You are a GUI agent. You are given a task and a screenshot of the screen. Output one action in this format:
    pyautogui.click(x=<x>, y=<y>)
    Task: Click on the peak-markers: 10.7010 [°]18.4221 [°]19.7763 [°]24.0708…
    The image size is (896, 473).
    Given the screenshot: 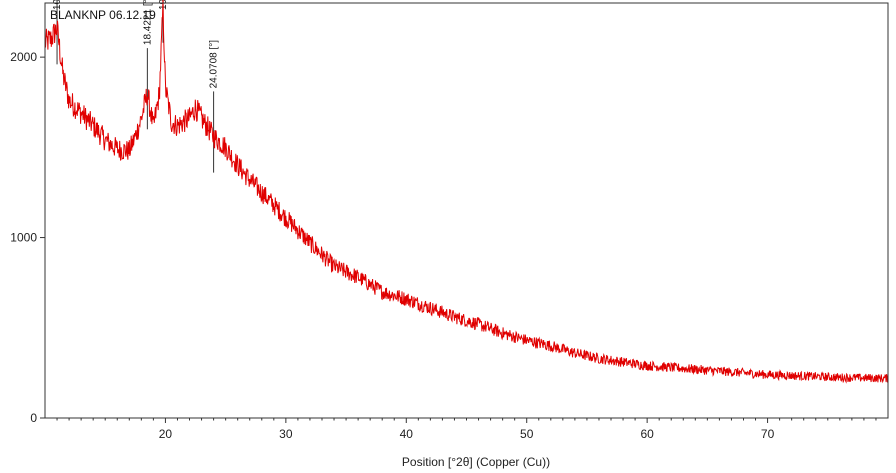 What is the action you would take?
    pyautogui.click(x=136, y=86)
    